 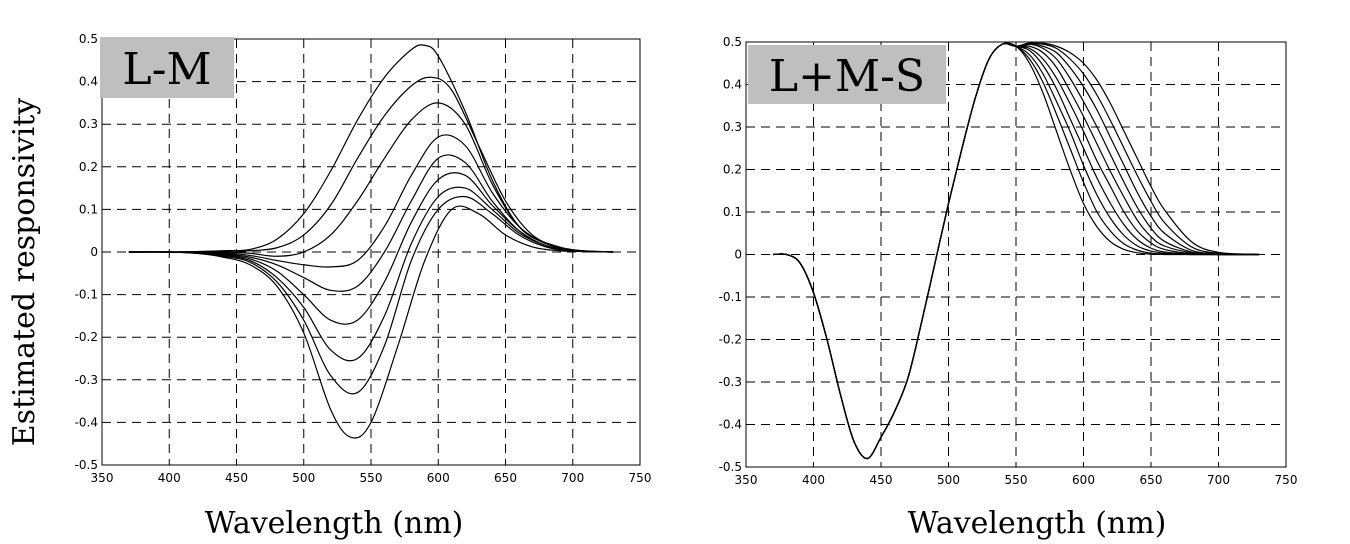 I want to click on panel-label: L+M-S, so click(x=847, y=76).